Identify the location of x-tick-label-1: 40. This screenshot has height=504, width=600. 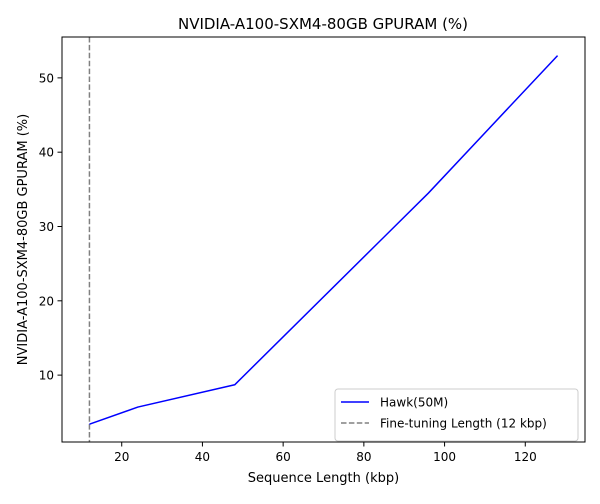
(202, 457).